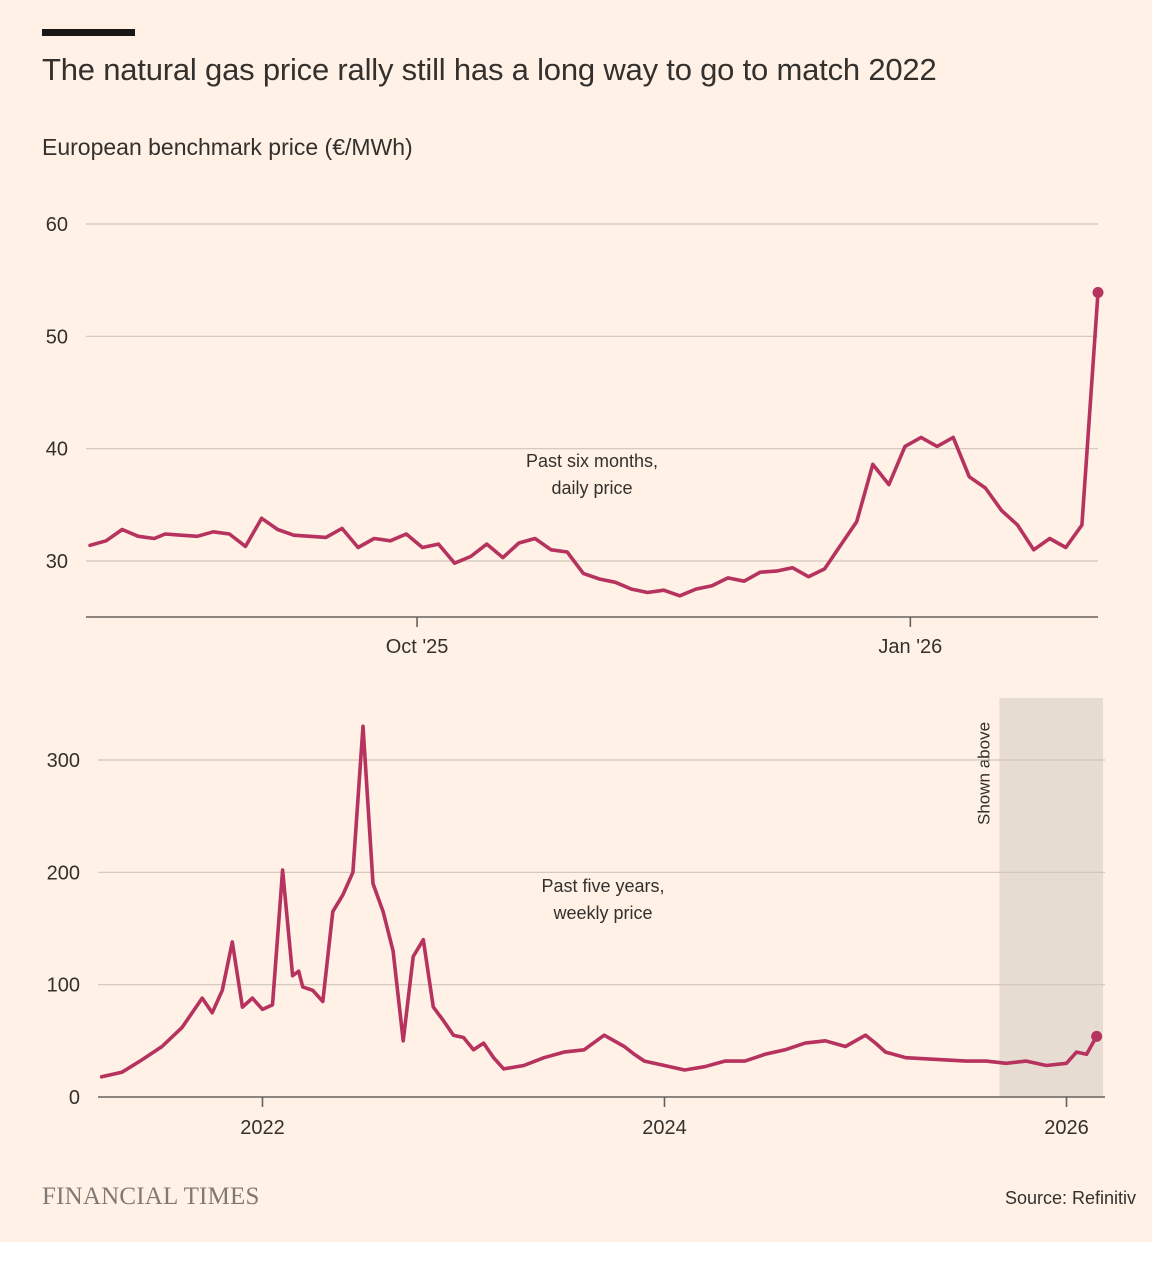  What do you see at coordinates (227, 147) in the screenshot?
I see `chart-subtitle: European benchmark price (€/MWh)` at bounding box center [227, 147].